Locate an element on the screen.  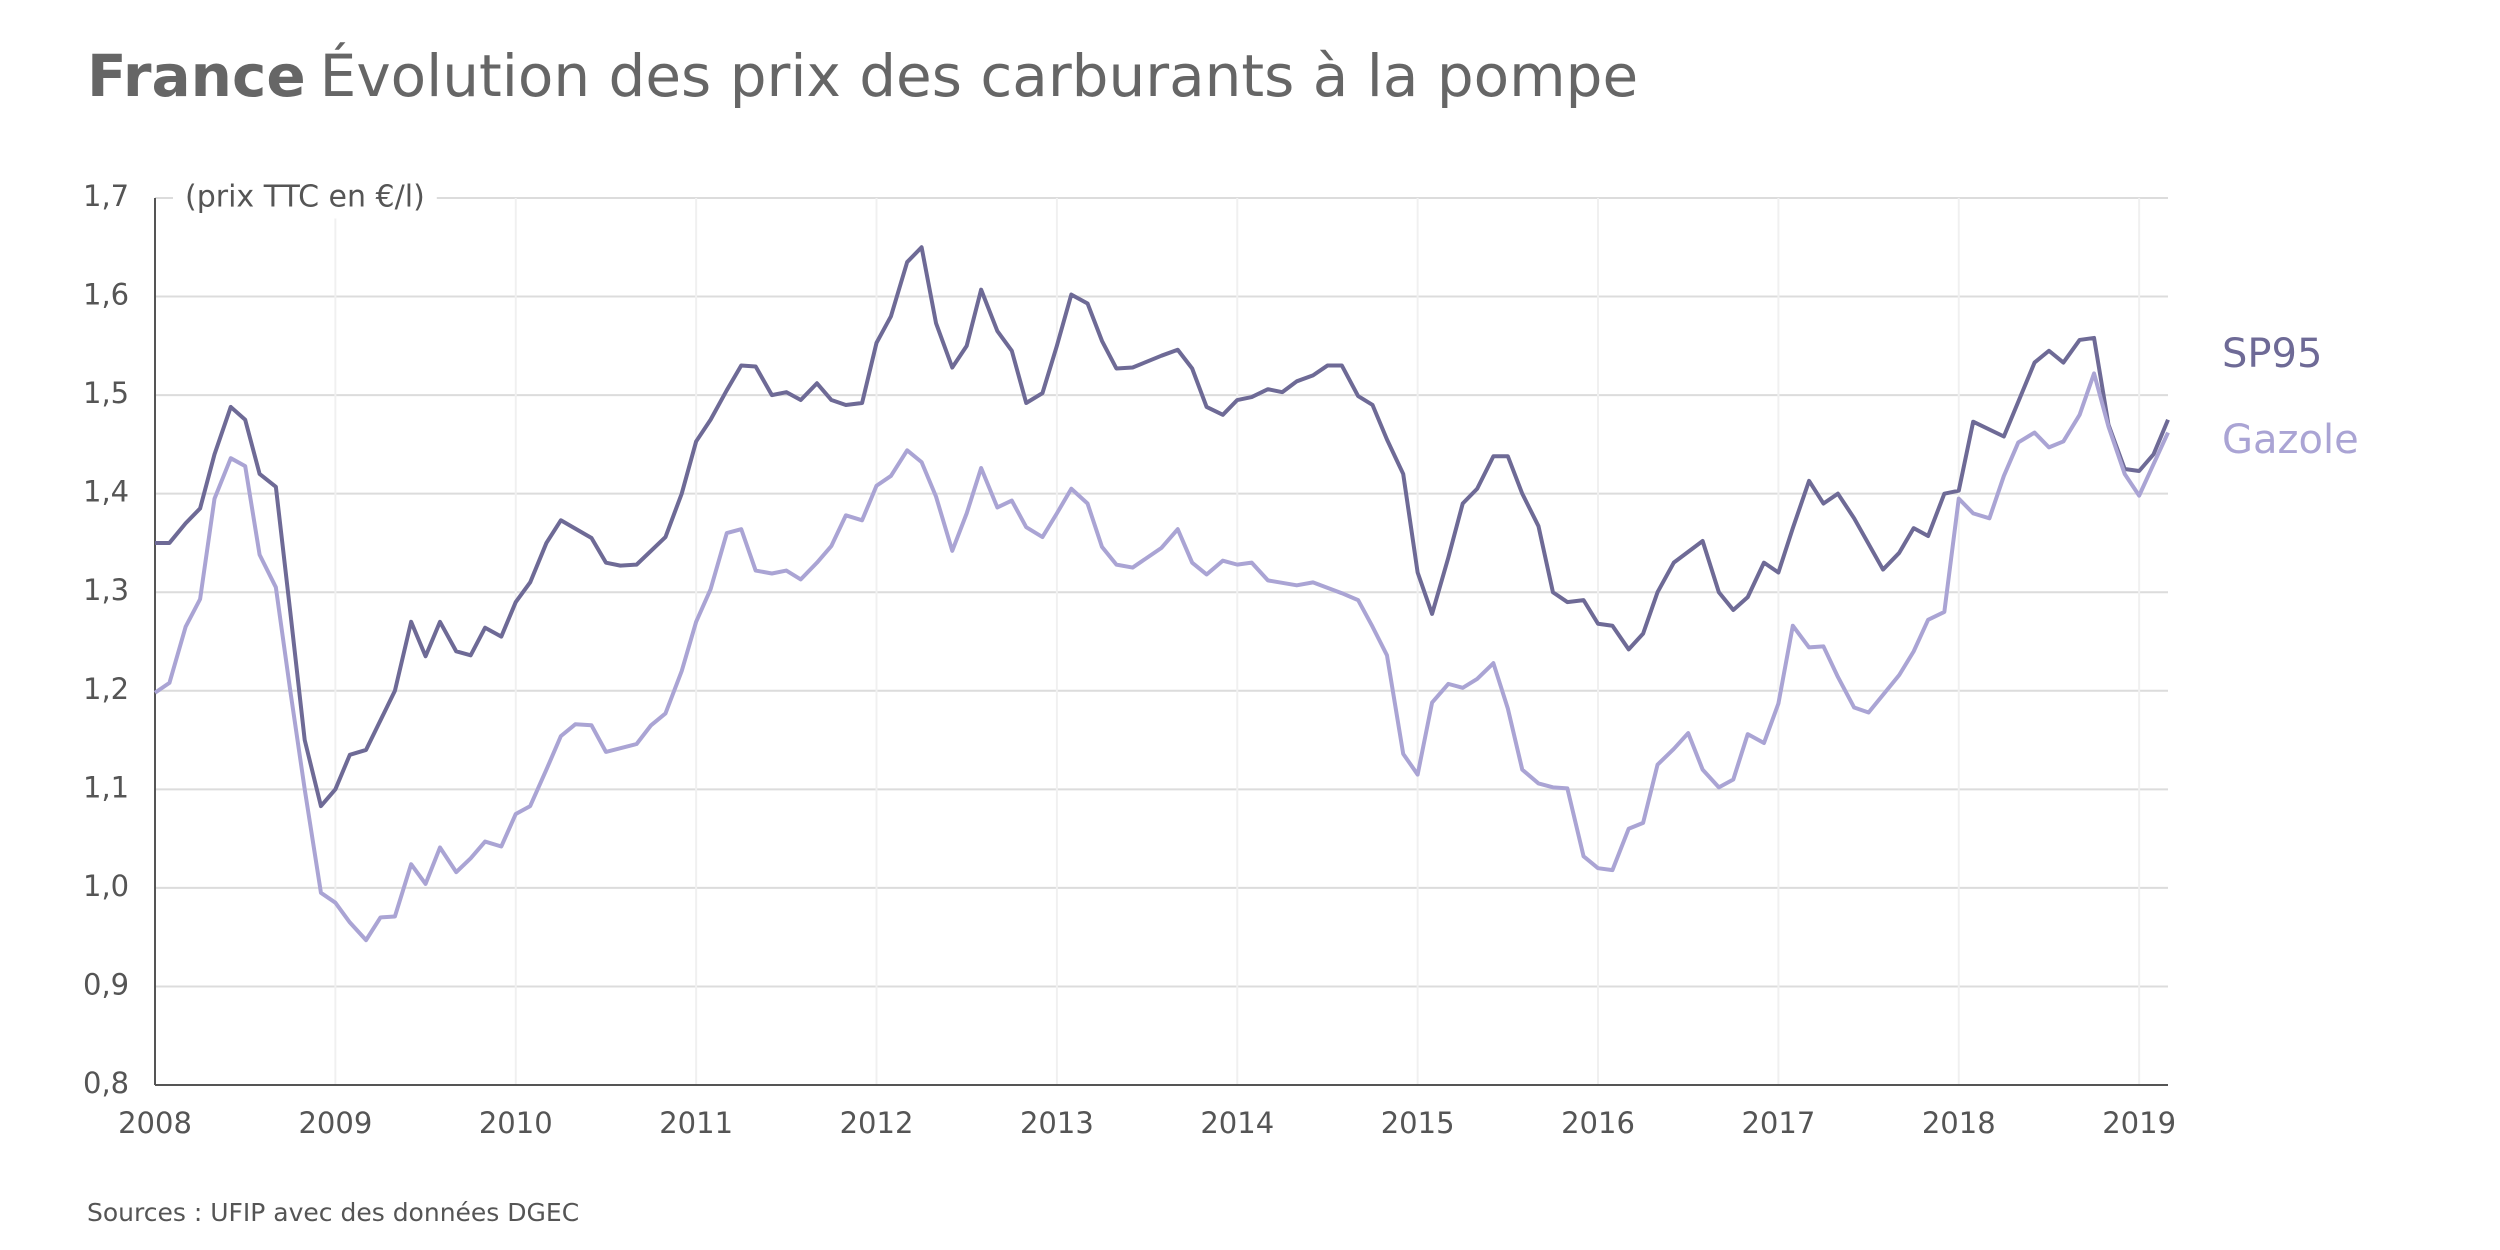
x-tick-label: 2012 is located at coordinates (877, 1123).